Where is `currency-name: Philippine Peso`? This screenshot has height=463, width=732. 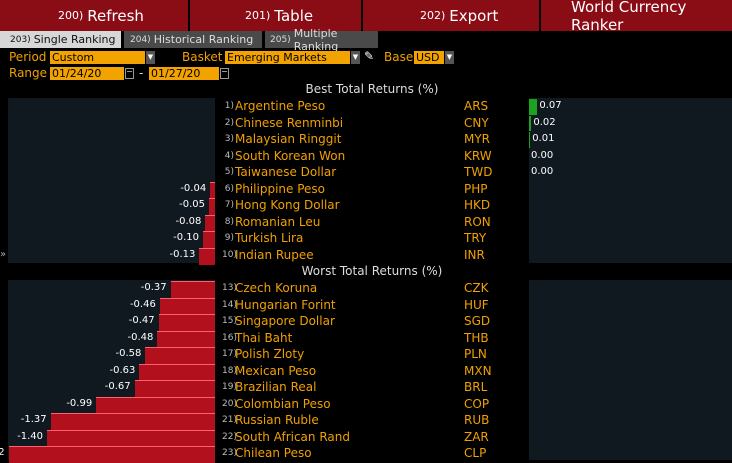
currency-name: Philippine Peso is located at coordinates (280, 188).